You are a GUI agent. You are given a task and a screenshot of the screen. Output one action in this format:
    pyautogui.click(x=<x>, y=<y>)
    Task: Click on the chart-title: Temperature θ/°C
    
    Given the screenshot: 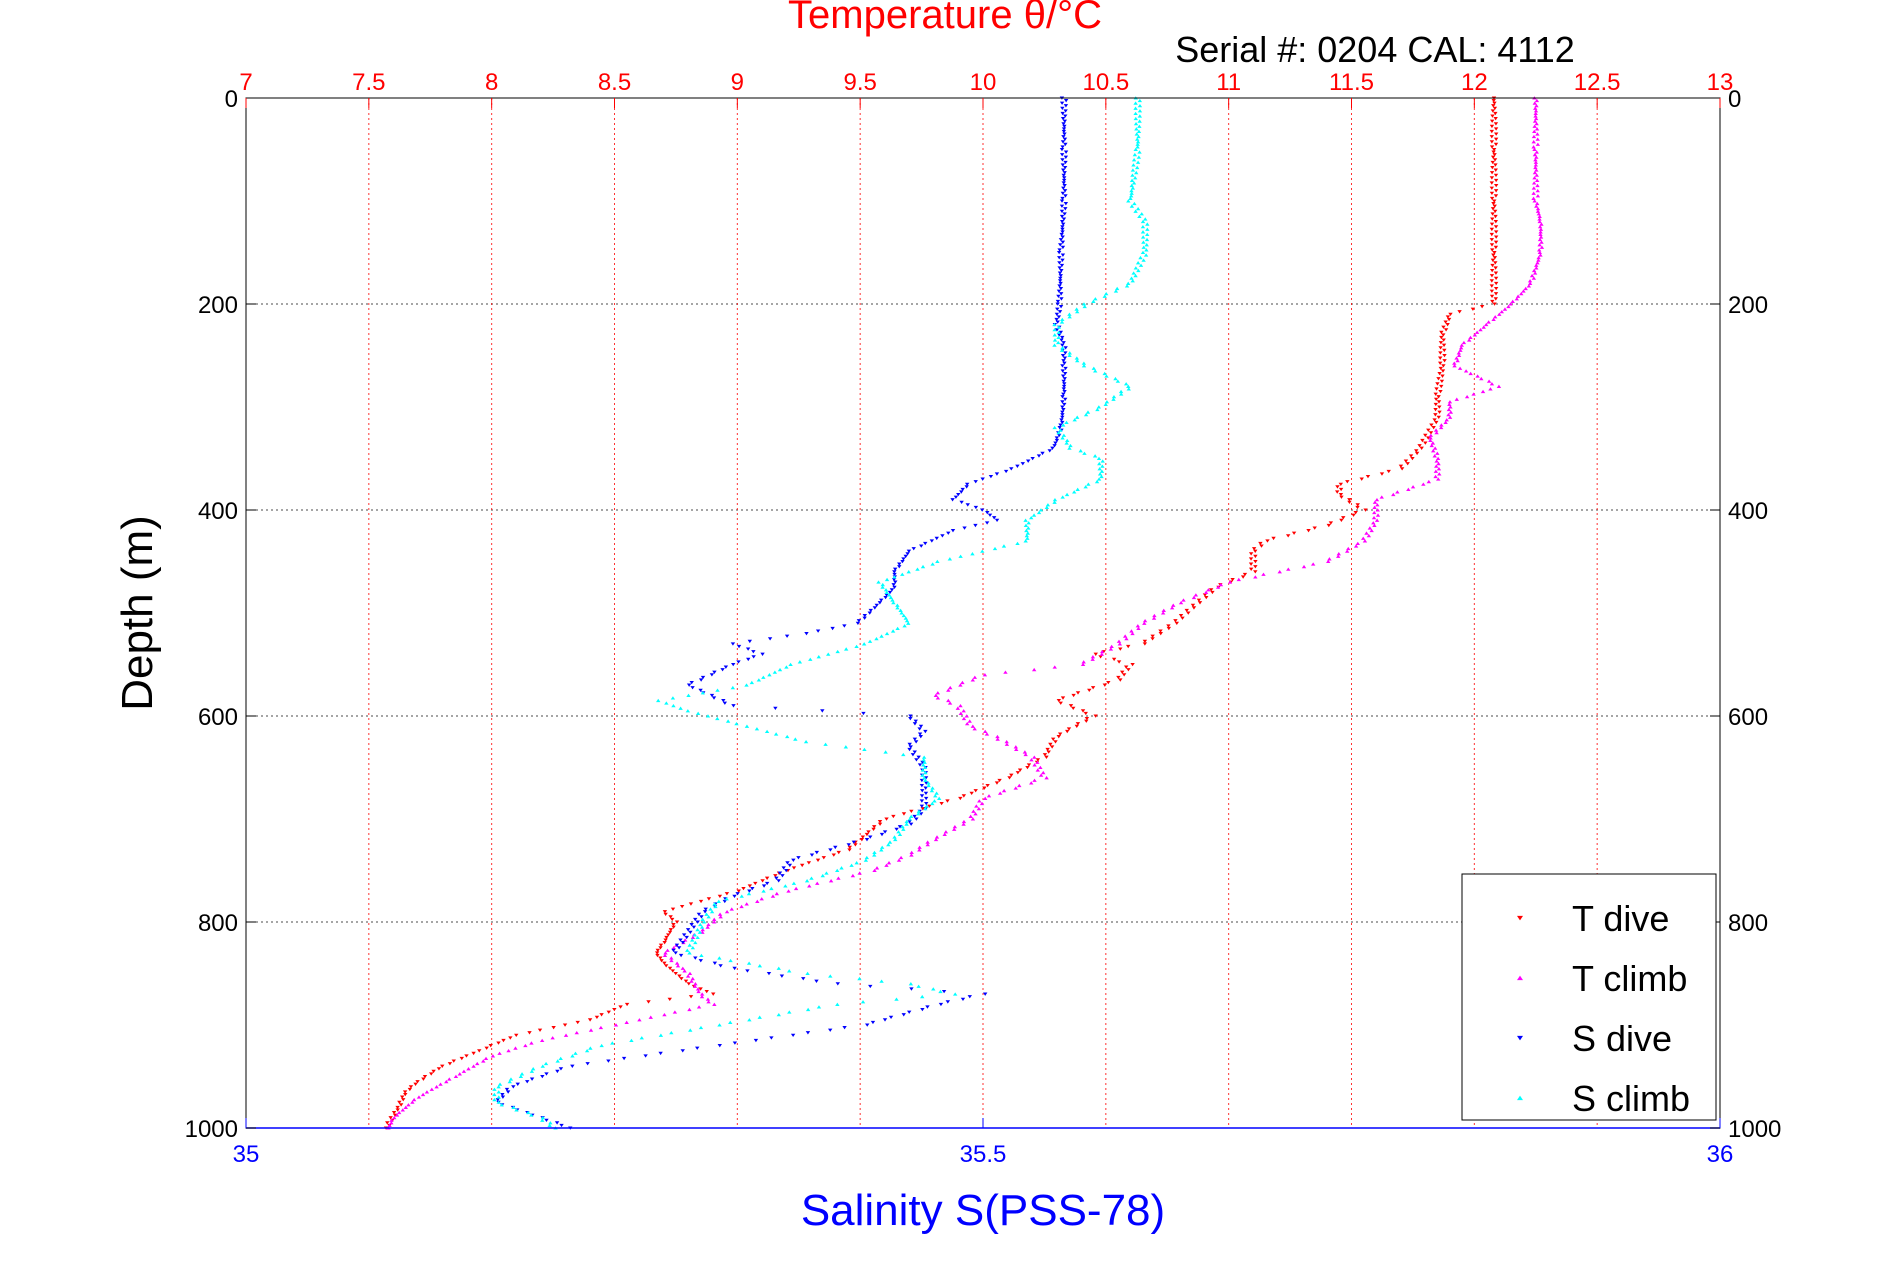 What is the action you would take?
    pyautogui.click(x=945, y=18)
    